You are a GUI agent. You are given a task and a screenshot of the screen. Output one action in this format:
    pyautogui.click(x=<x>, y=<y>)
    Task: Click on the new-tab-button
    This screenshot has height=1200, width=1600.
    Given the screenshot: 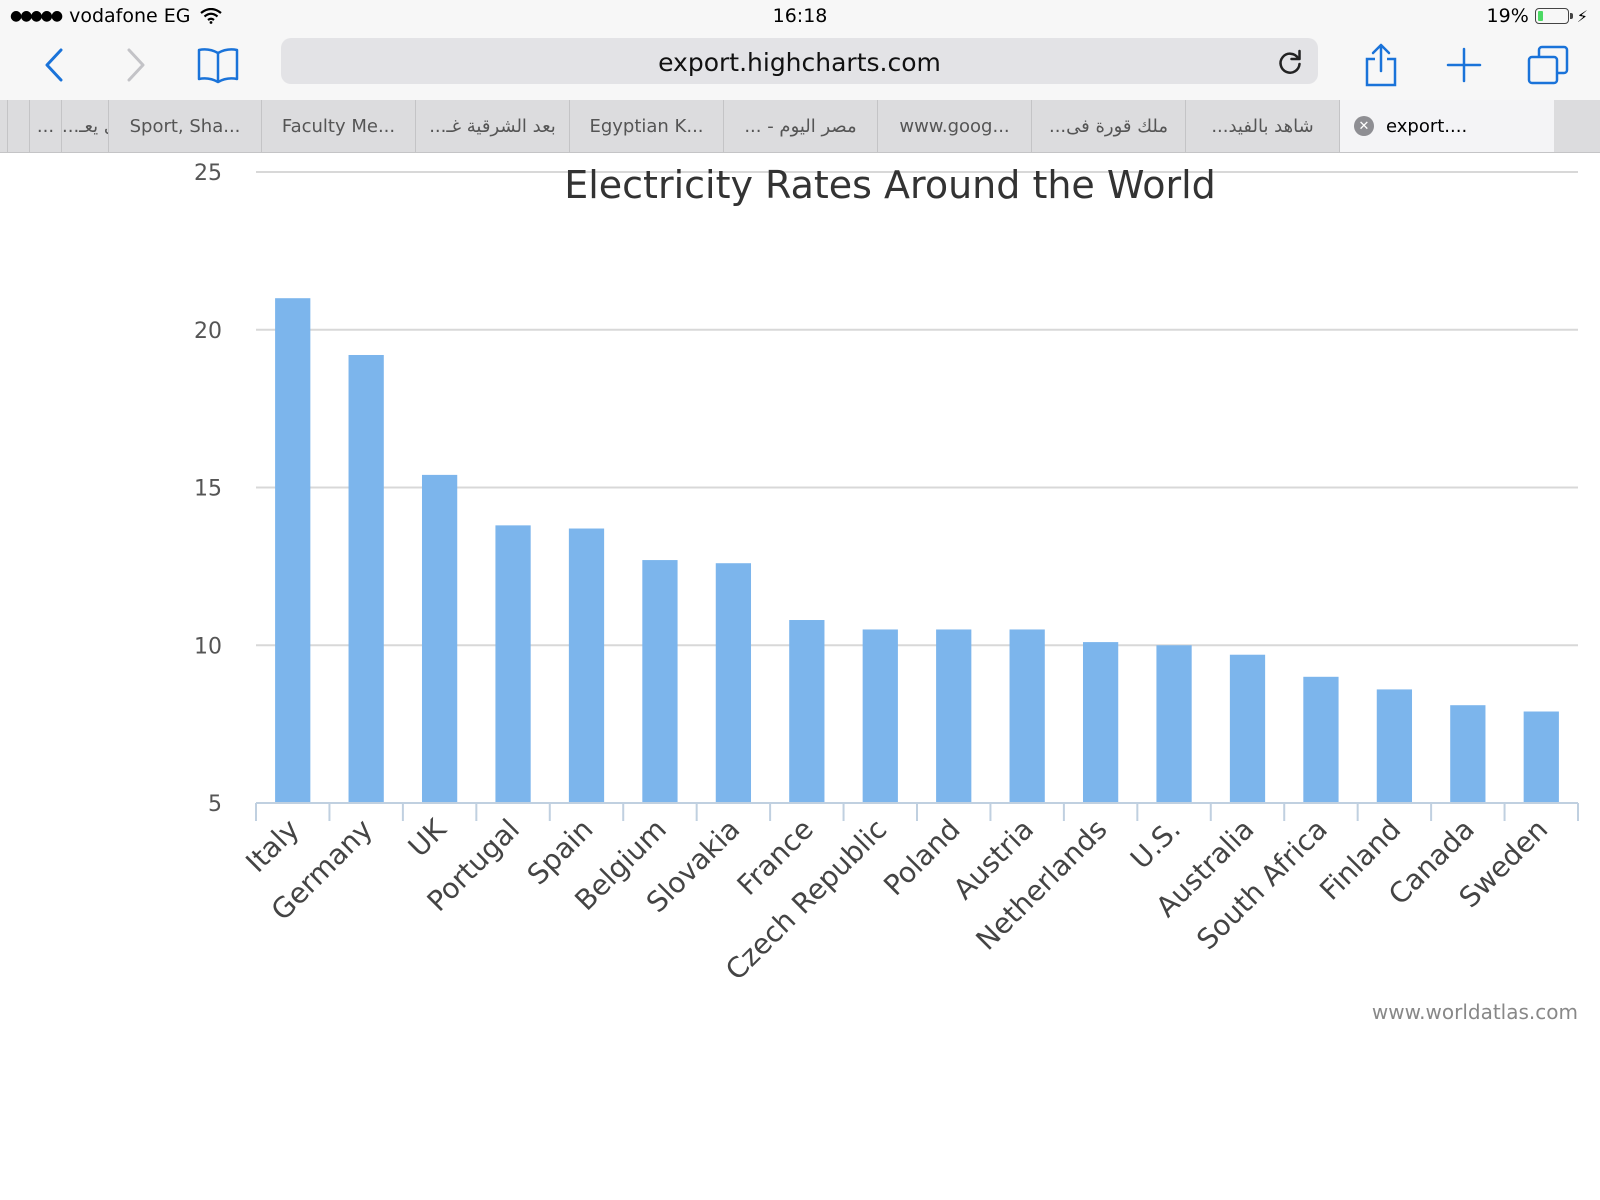 What is the action you would take?
    pyautogui.click(x=1464, y=65)
    